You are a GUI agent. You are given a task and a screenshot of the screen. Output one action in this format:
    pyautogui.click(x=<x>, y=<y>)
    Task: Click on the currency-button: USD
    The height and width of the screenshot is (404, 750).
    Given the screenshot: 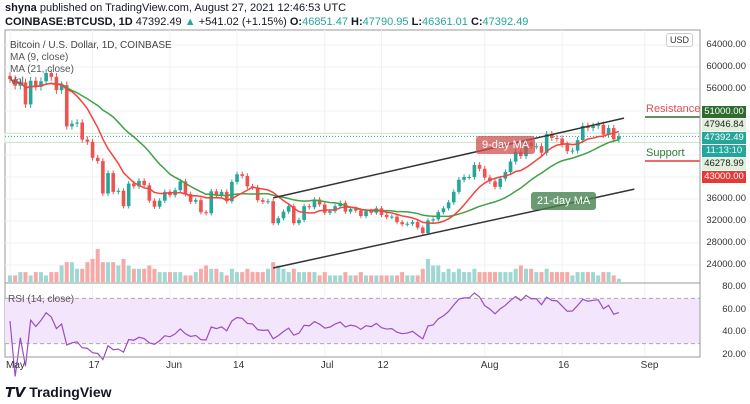 What is the action you would take?
    pyautogui.click(x=680, y=40)
    